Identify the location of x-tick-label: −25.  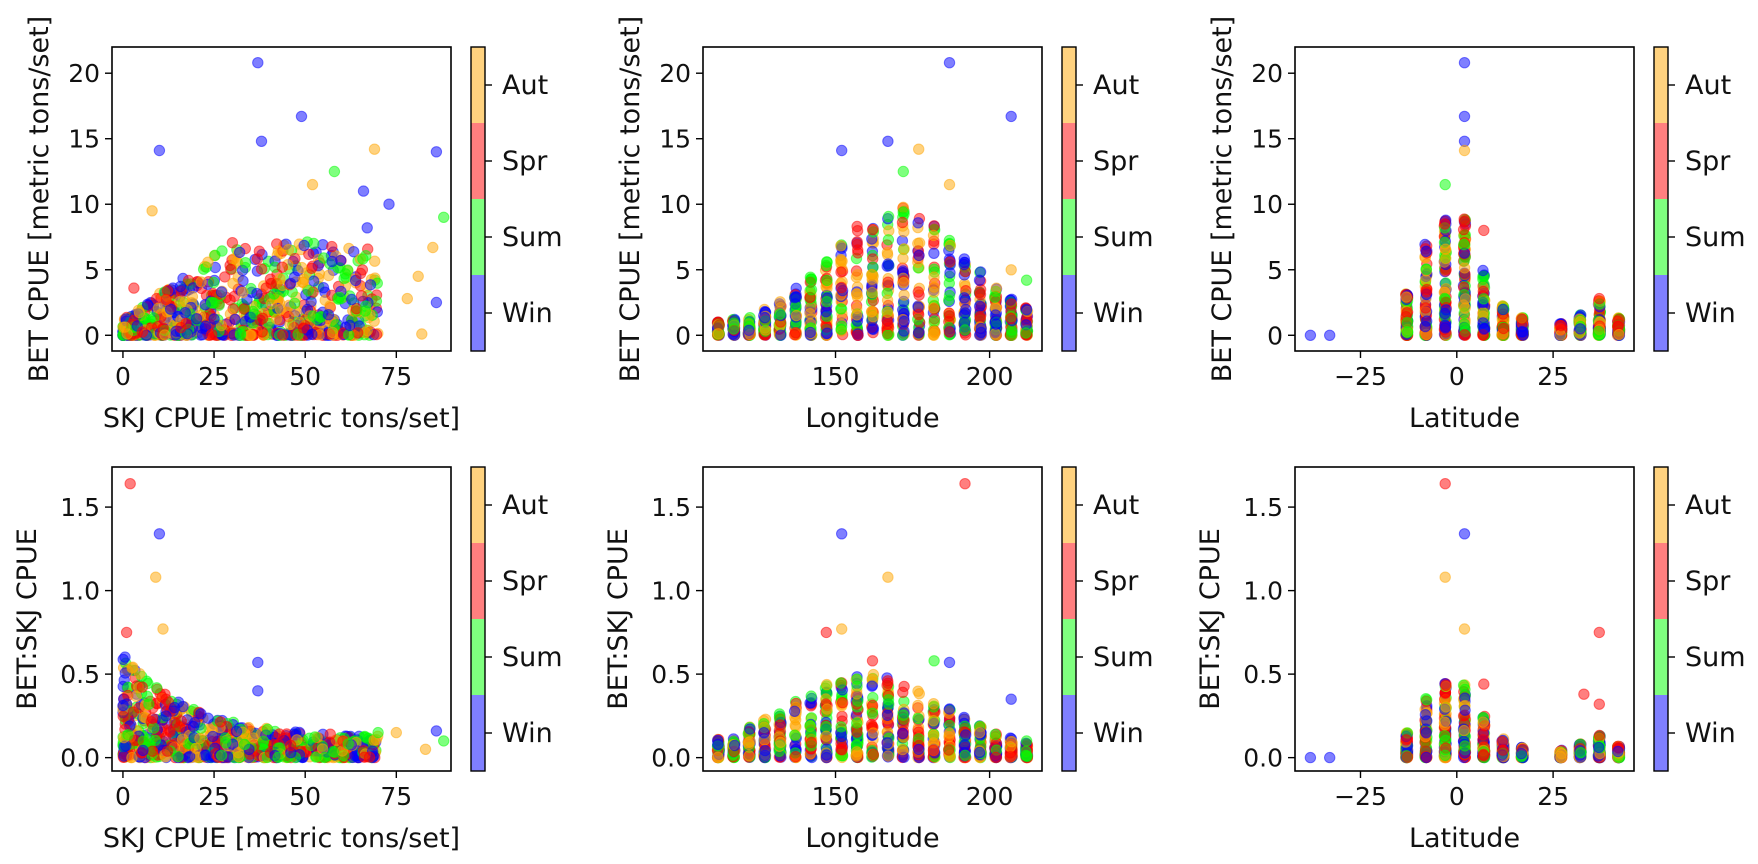
(1360, 376).